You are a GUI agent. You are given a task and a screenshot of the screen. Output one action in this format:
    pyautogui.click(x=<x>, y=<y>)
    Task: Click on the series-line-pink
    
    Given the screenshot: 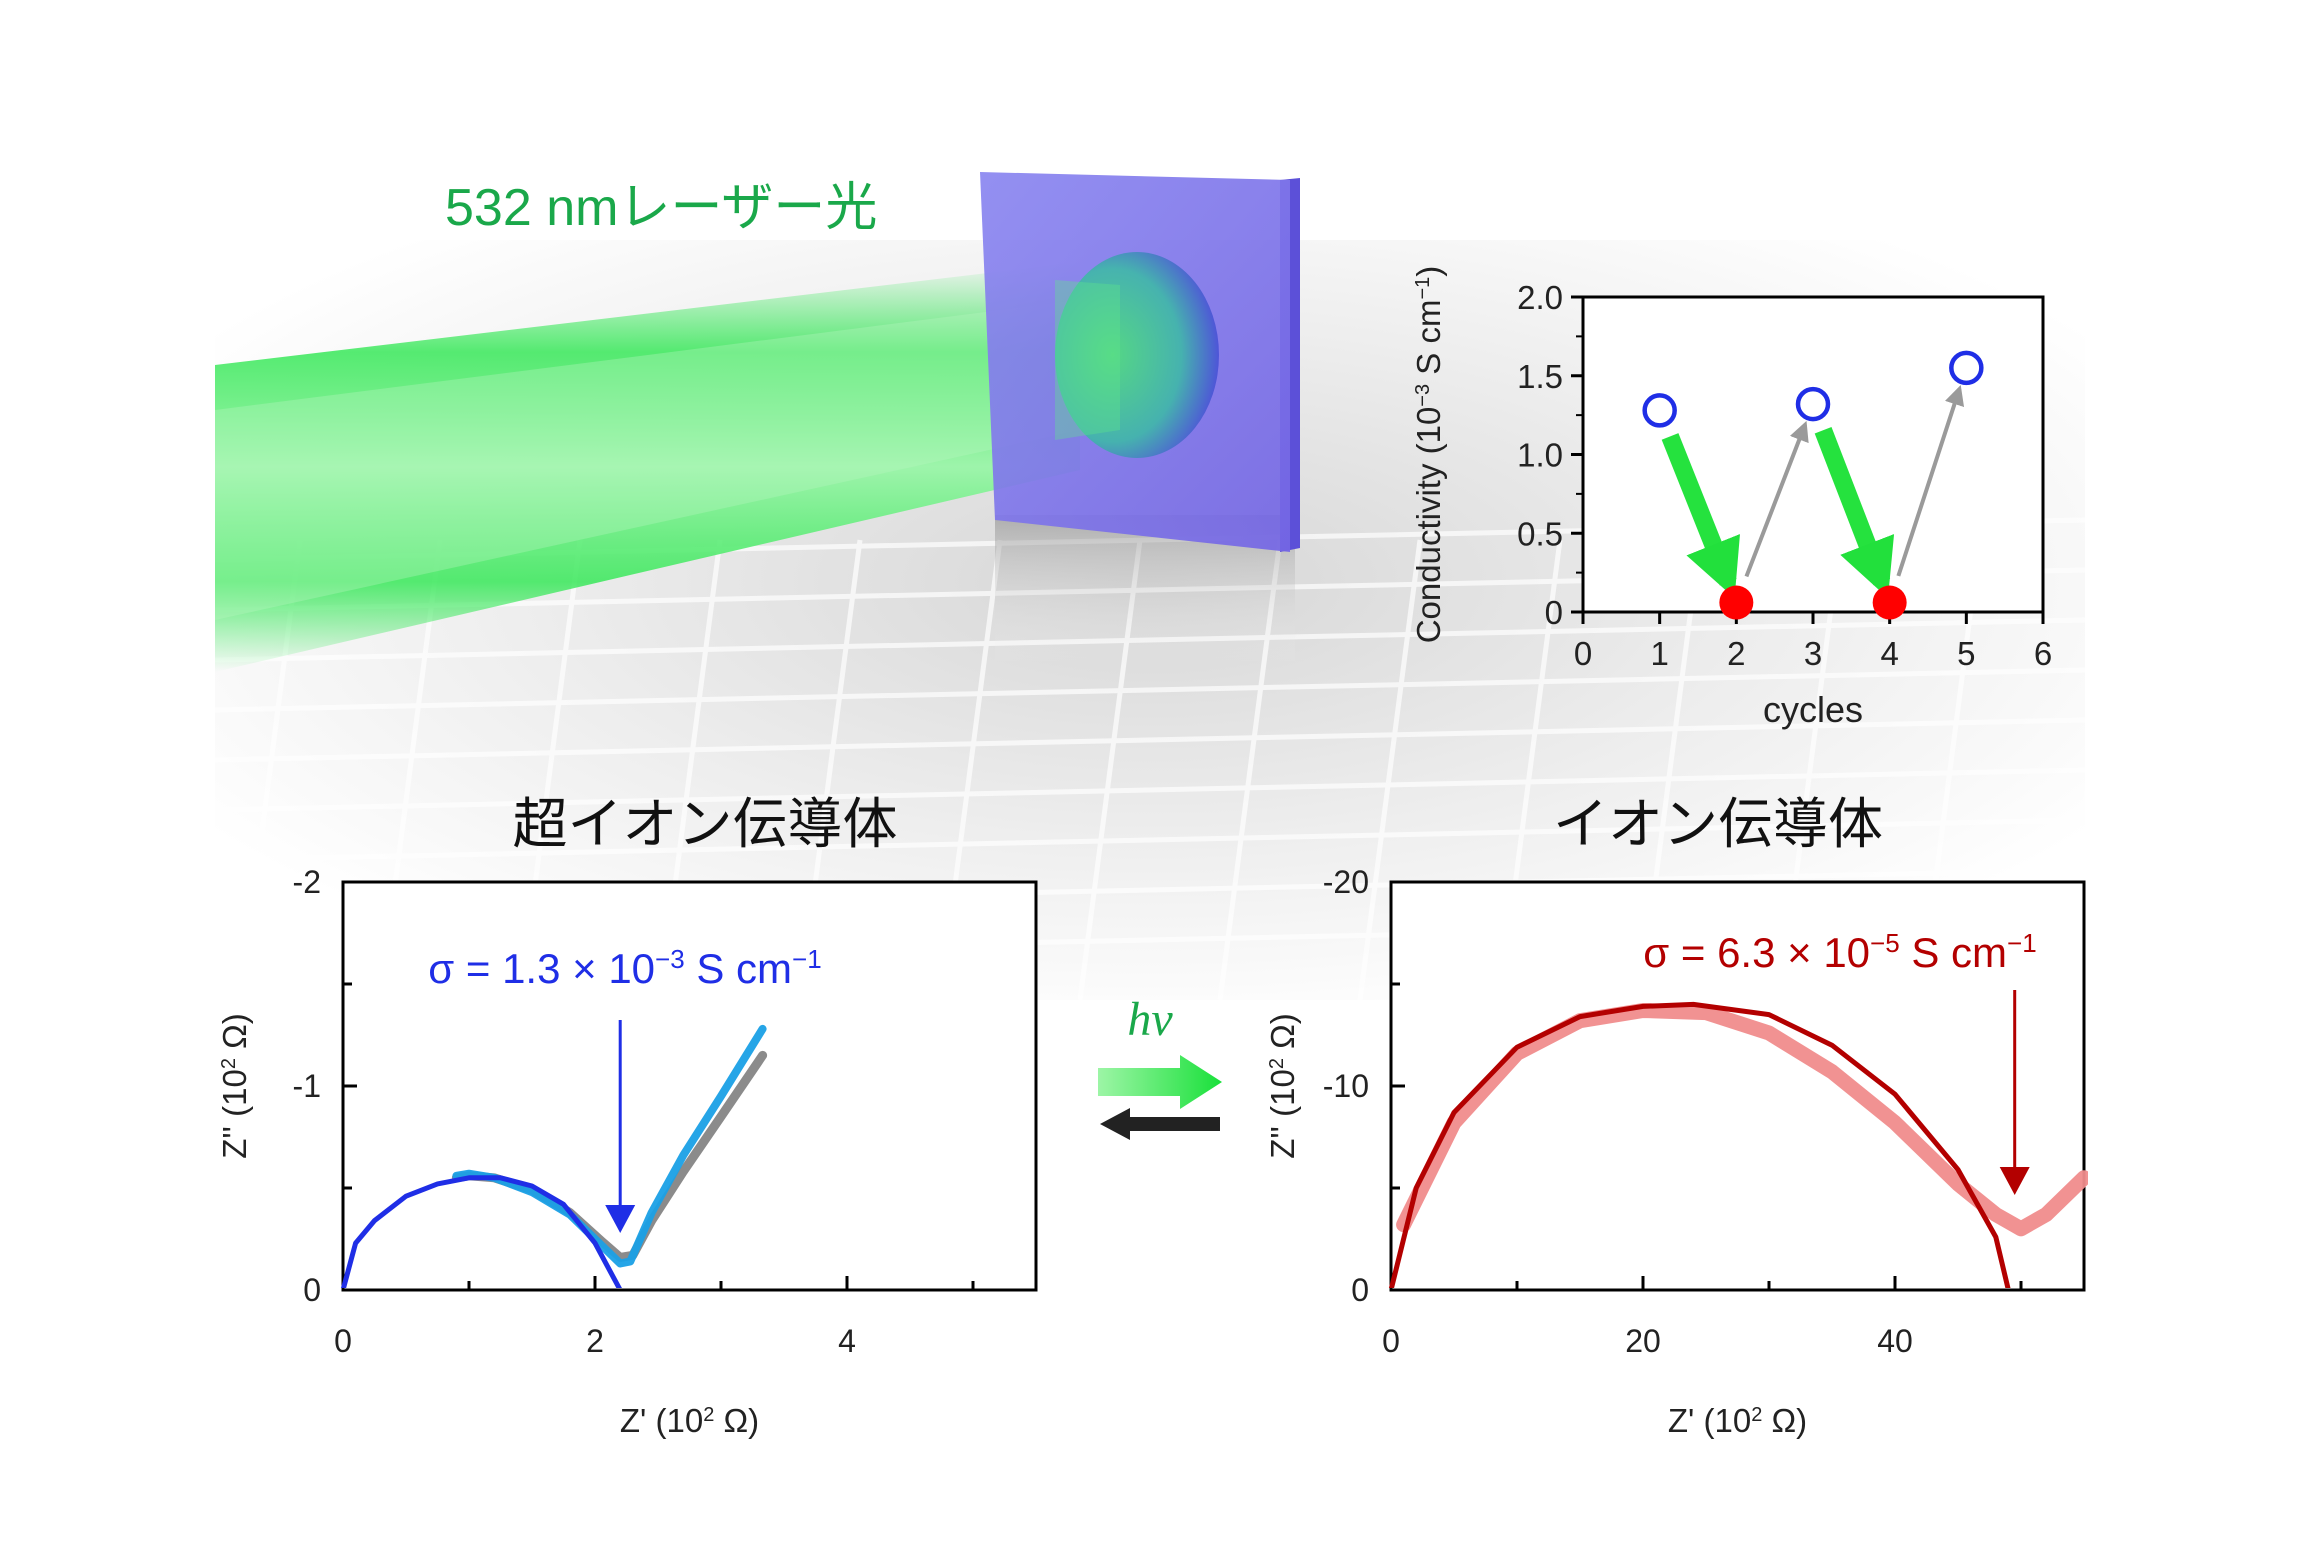 What is the action you would take?
    pyautogui.click(x=1742, y=1120)
    